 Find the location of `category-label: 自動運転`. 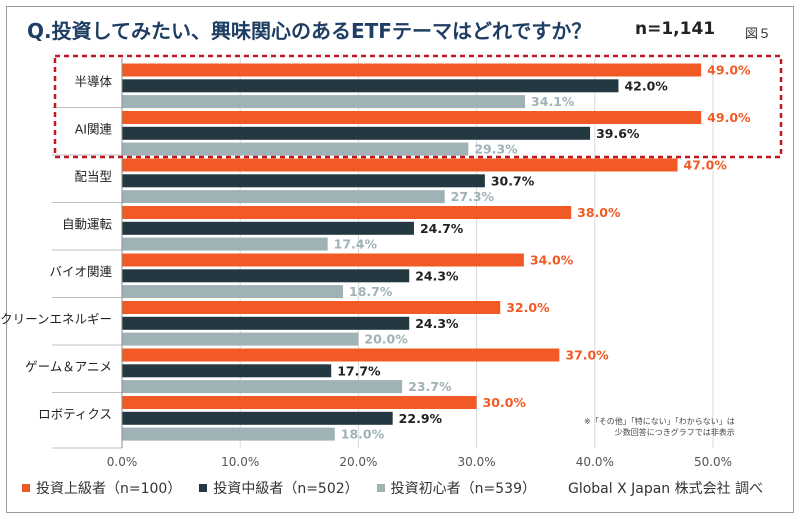

category-label: 自動運転 is located at coordinates (87, 224).